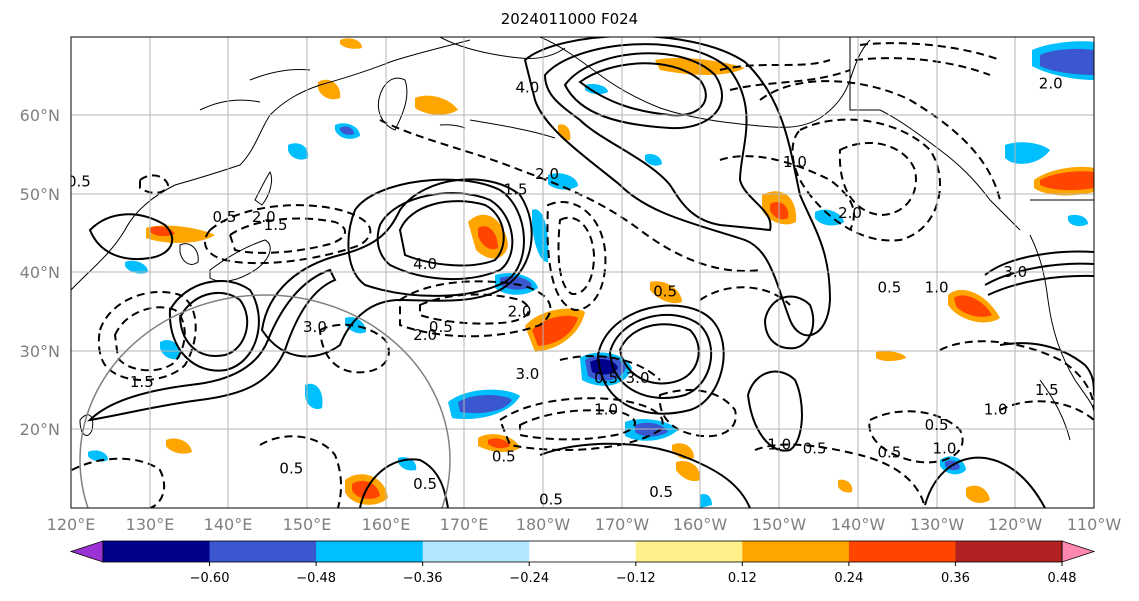  Describe the element at coordinates (543, 524) in the screenshot. I see `lon-label: 180°W` at that location.